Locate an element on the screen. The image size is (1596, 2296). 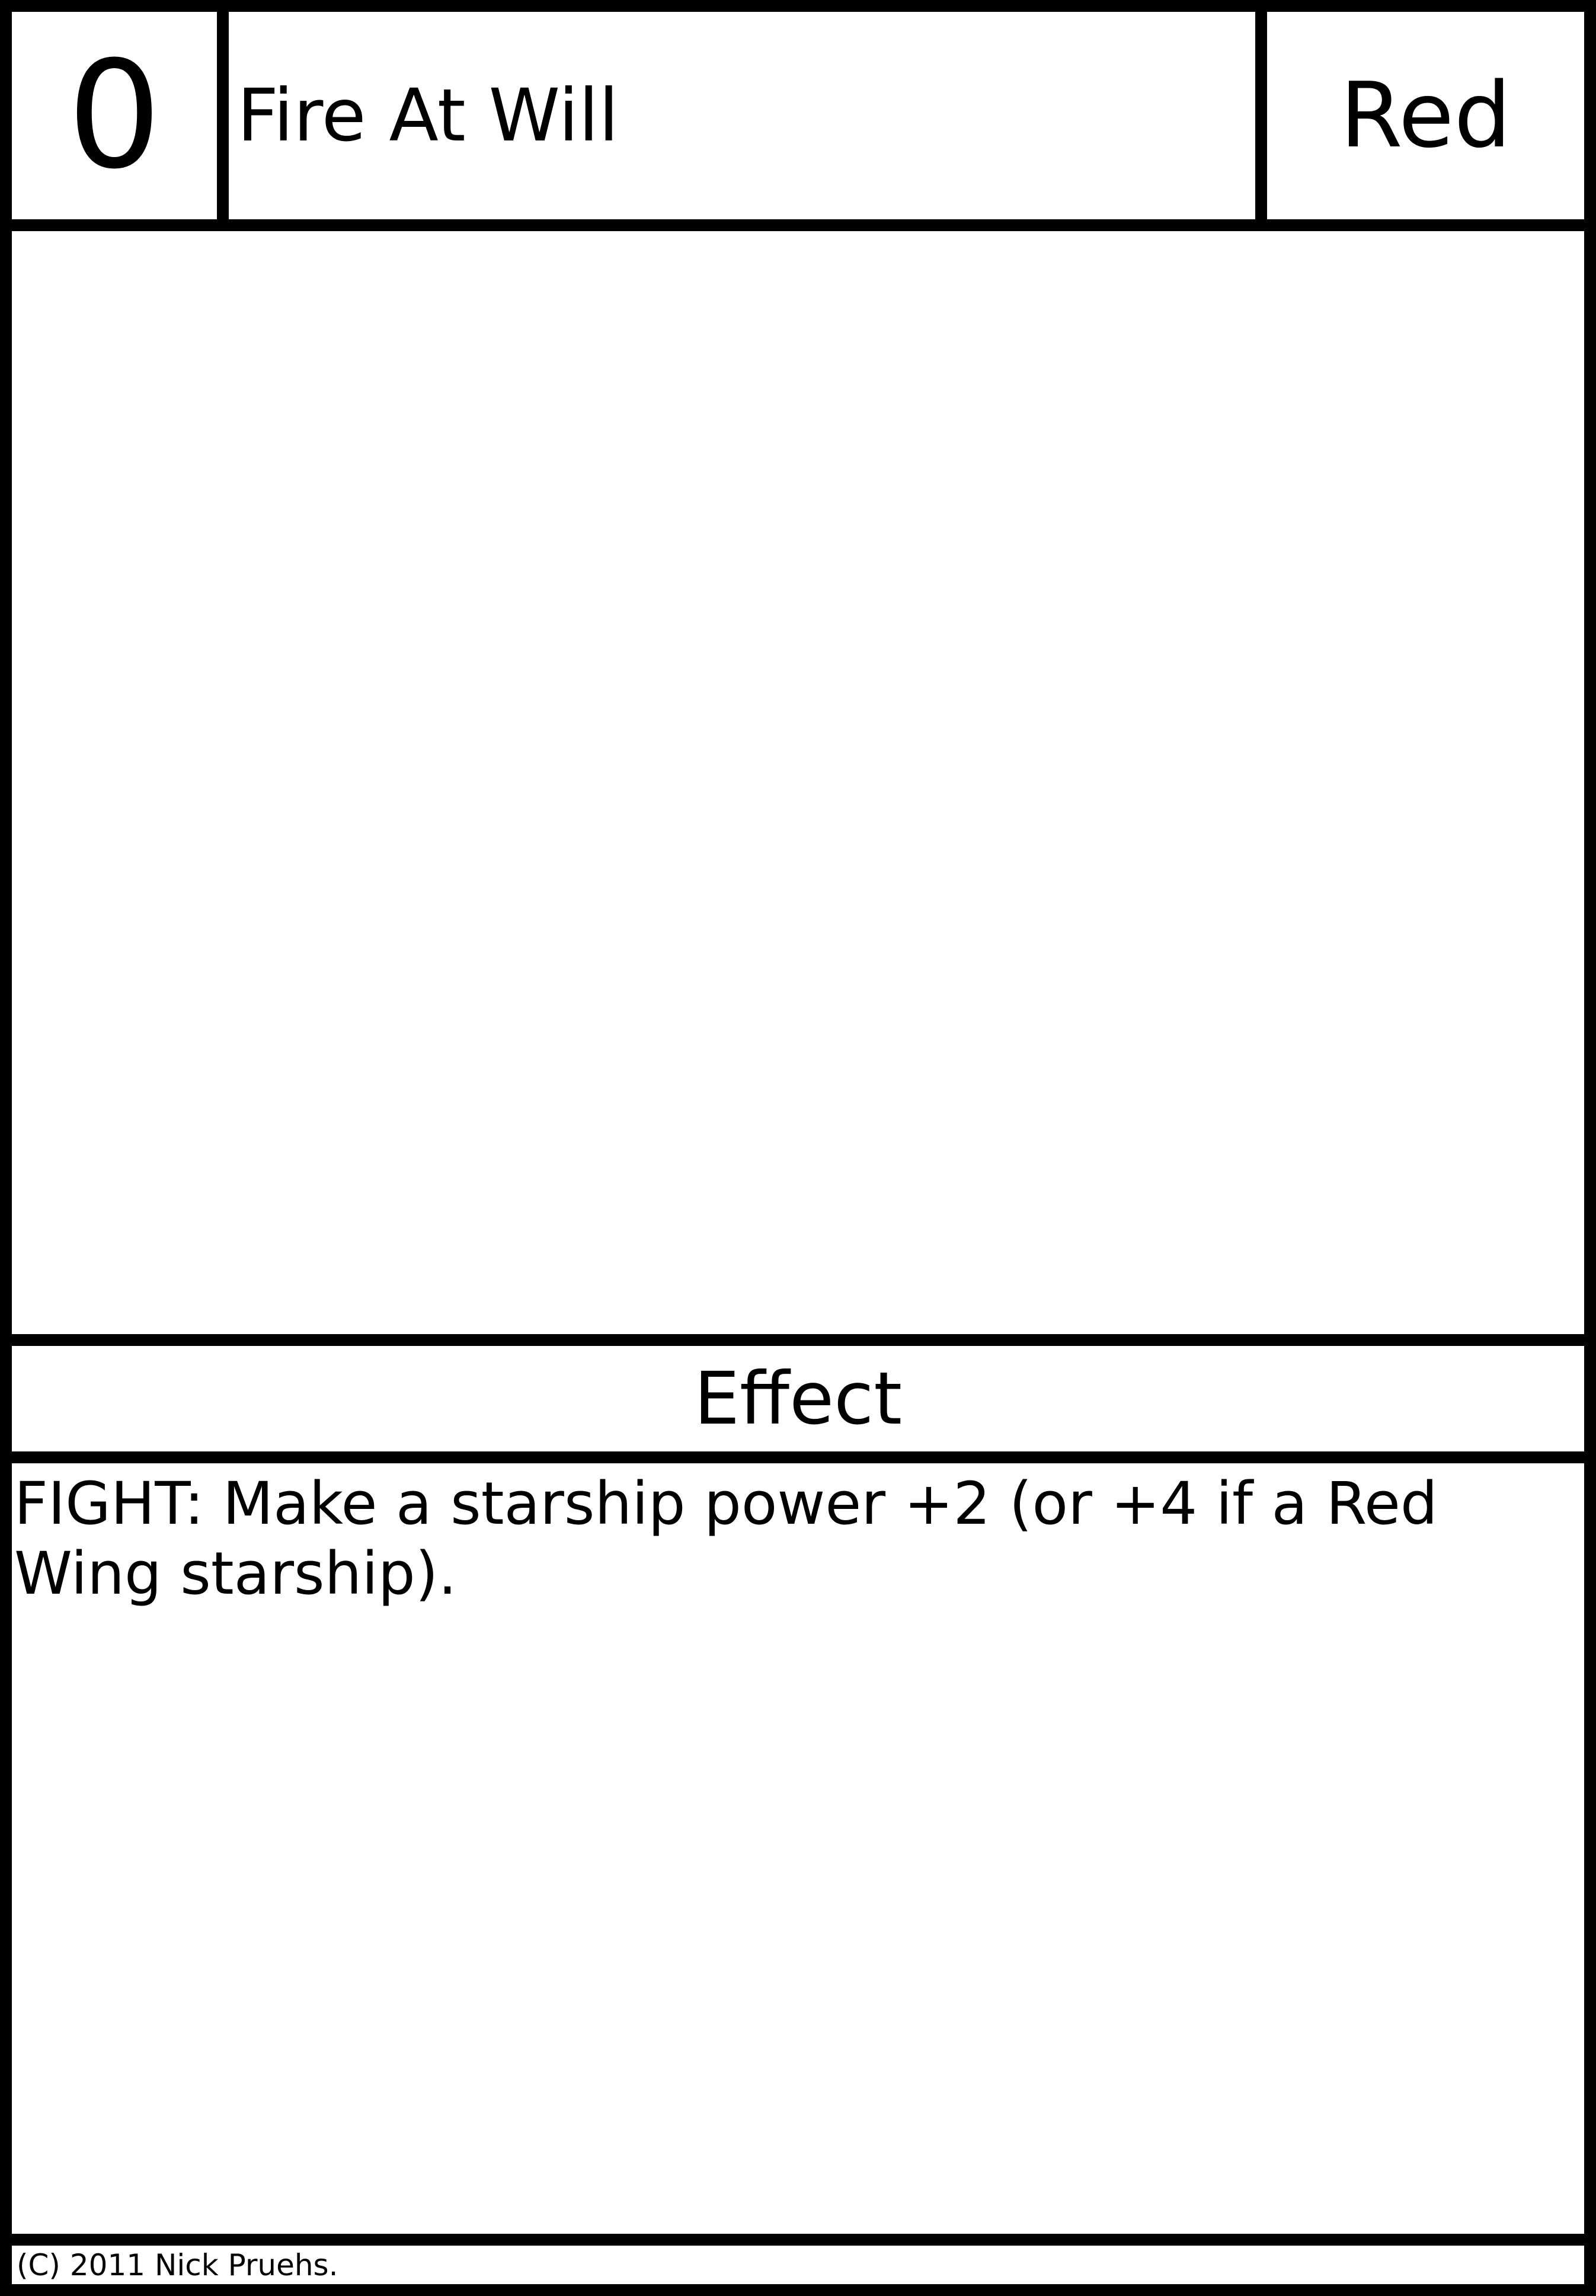
cost-box: 0 is located at coordinates (114, 115).